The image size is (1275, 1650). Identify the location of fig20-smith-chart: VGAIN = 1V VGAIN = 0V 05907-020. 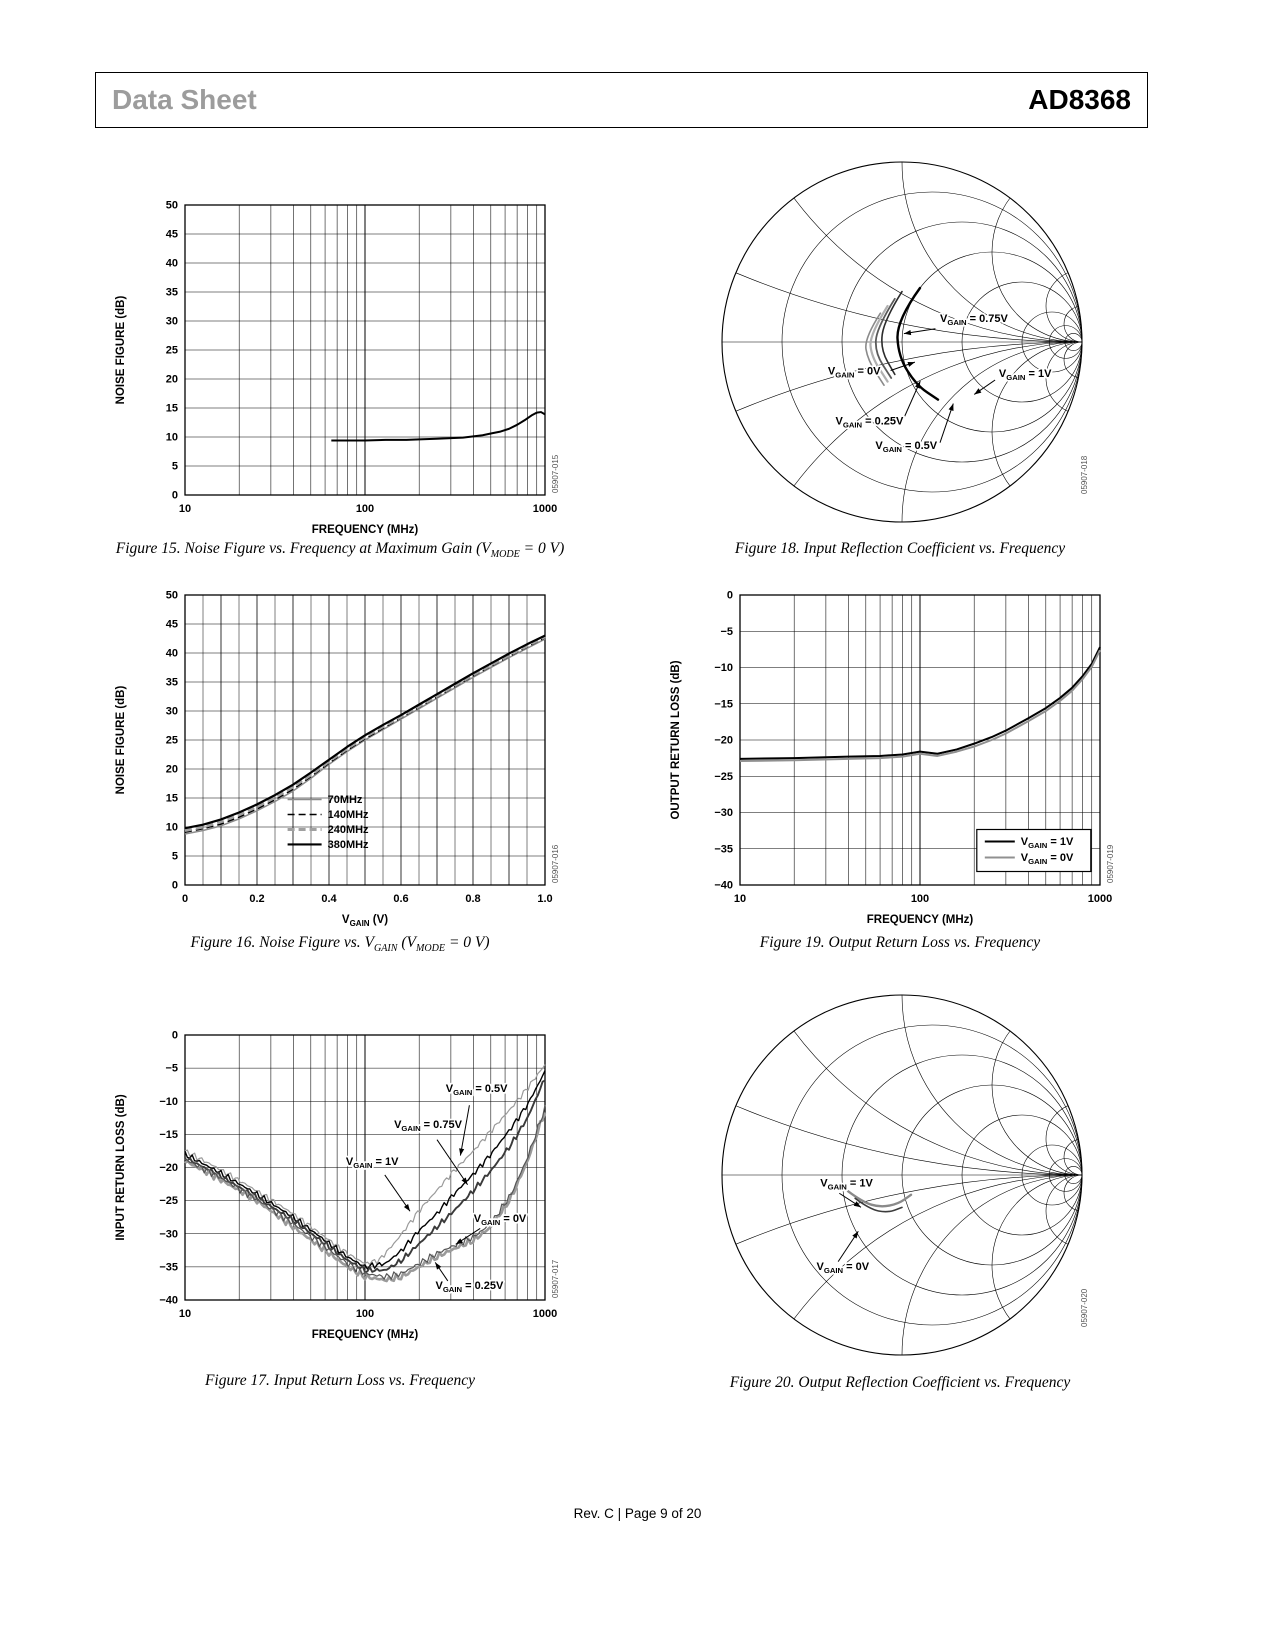
(905, 1175).